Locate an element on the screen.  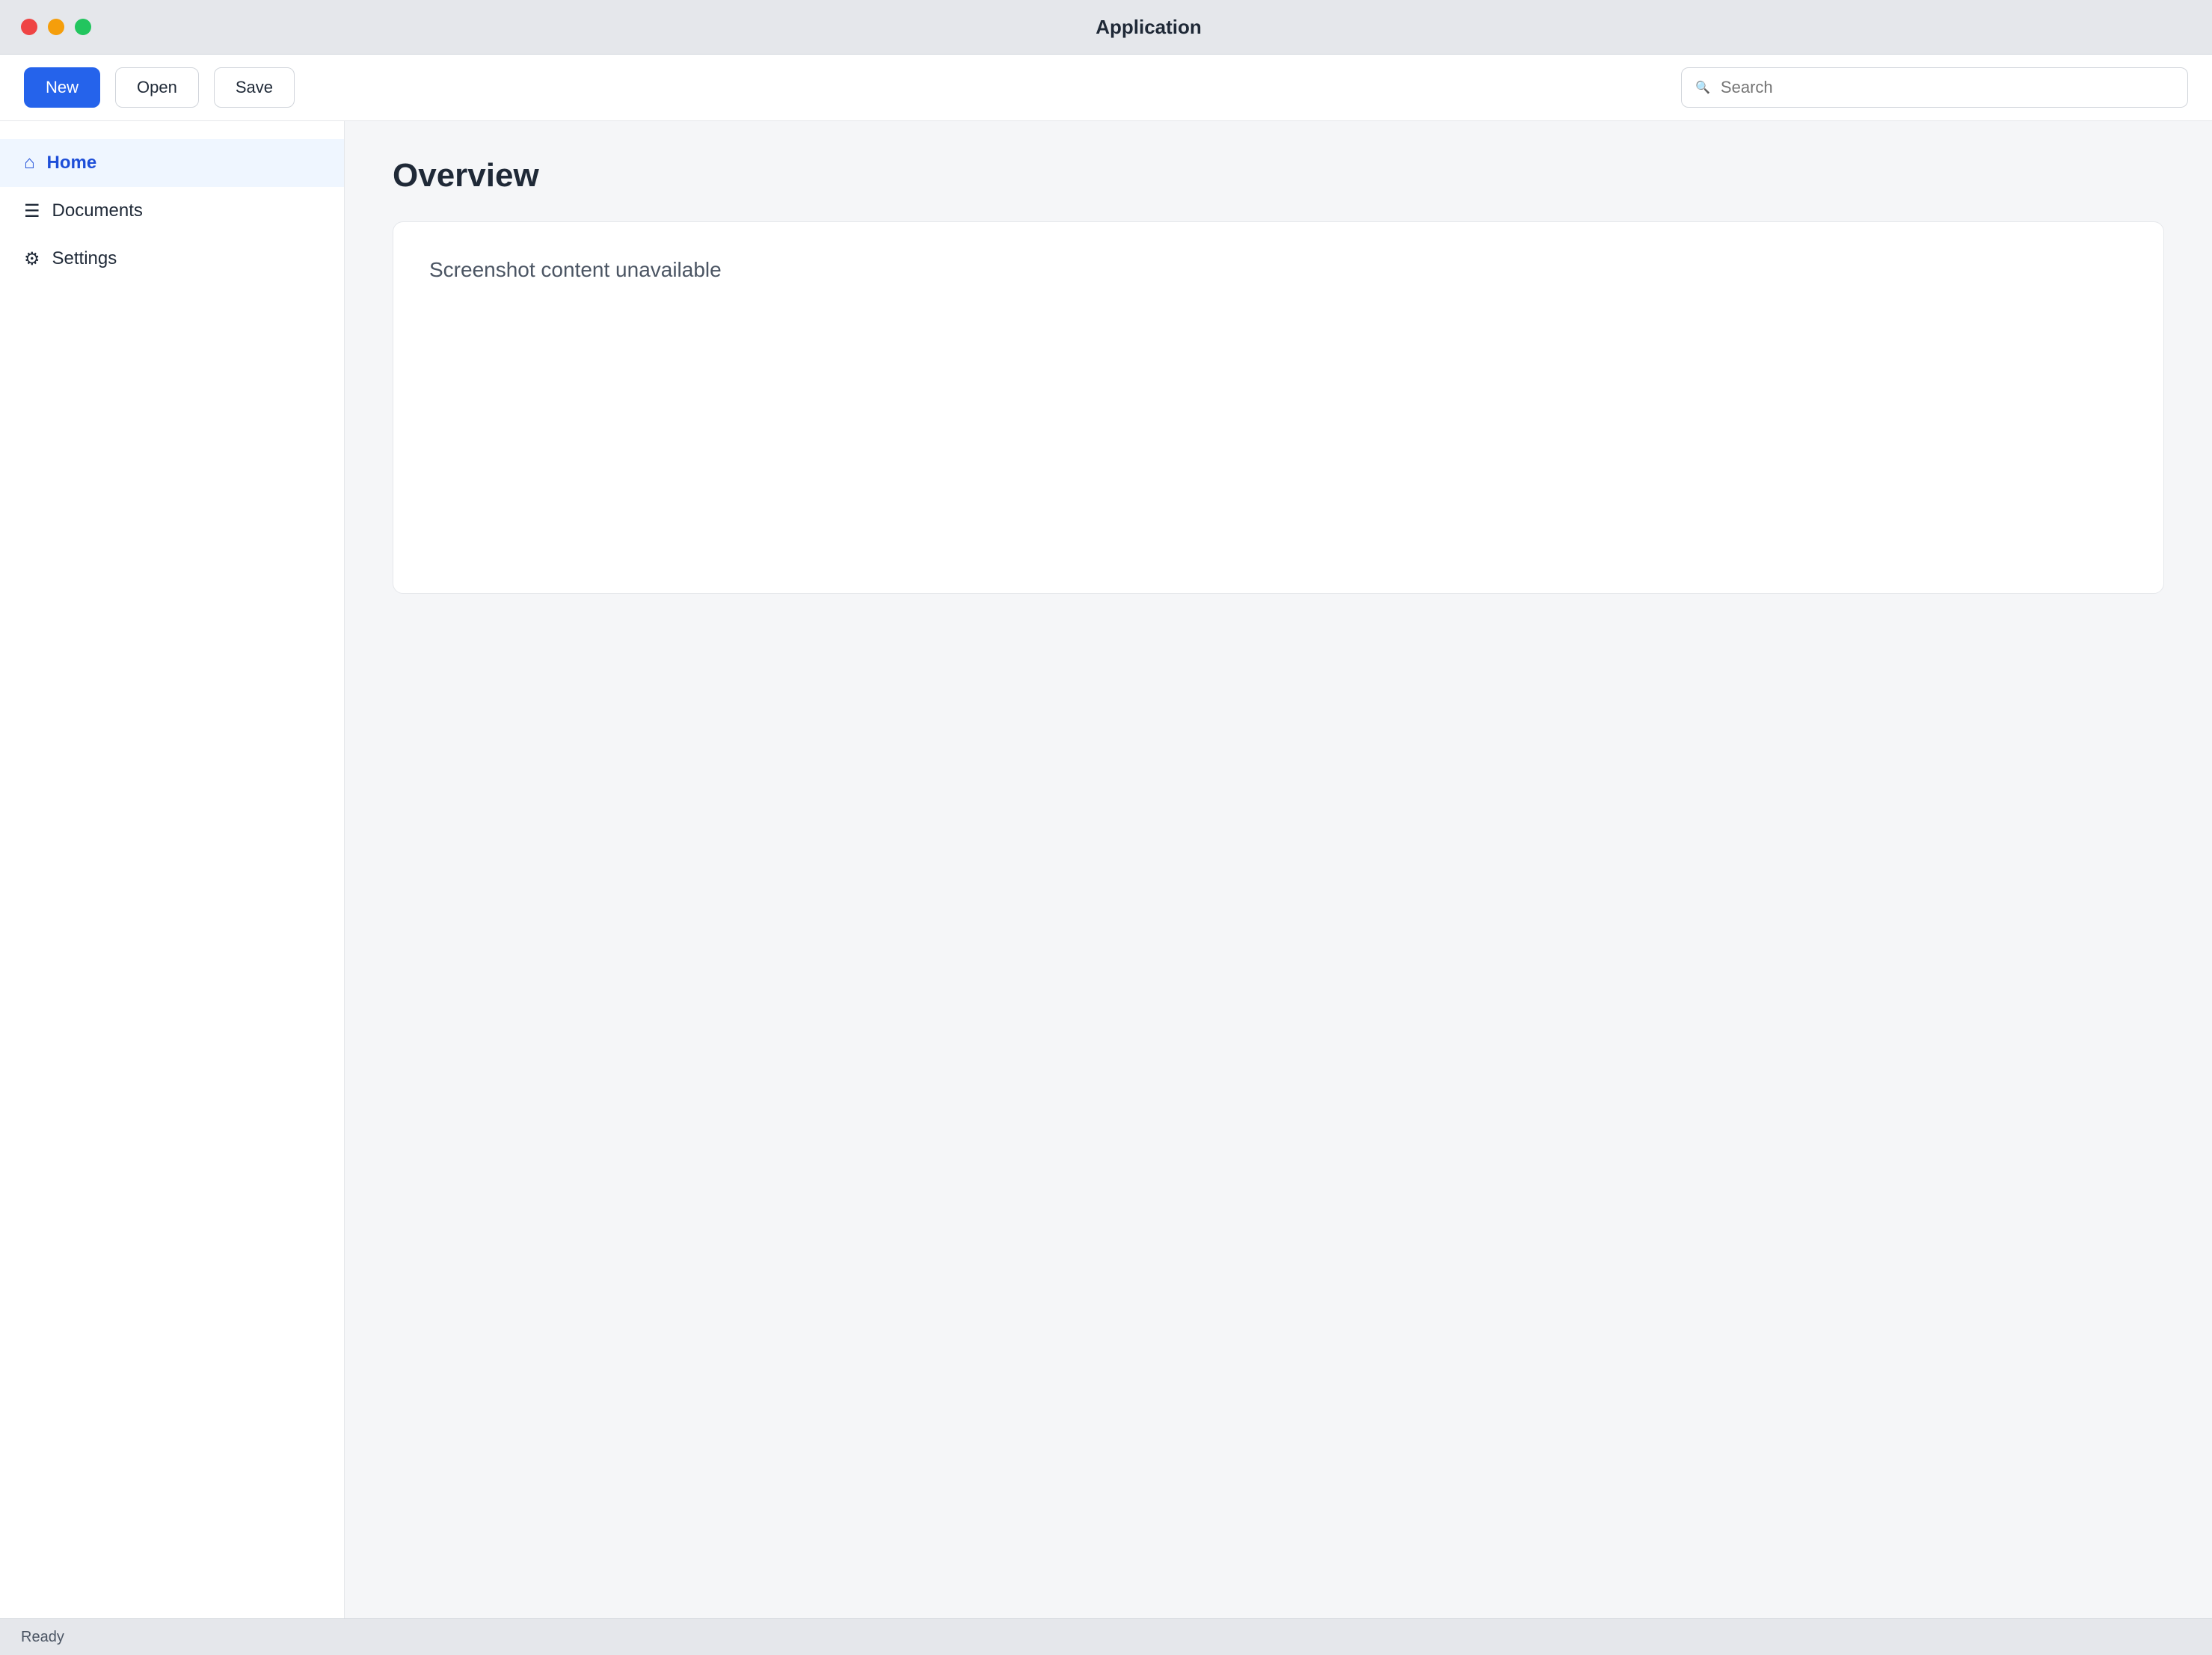
search-box: 🔍 is located at coordinates (1934, 87).